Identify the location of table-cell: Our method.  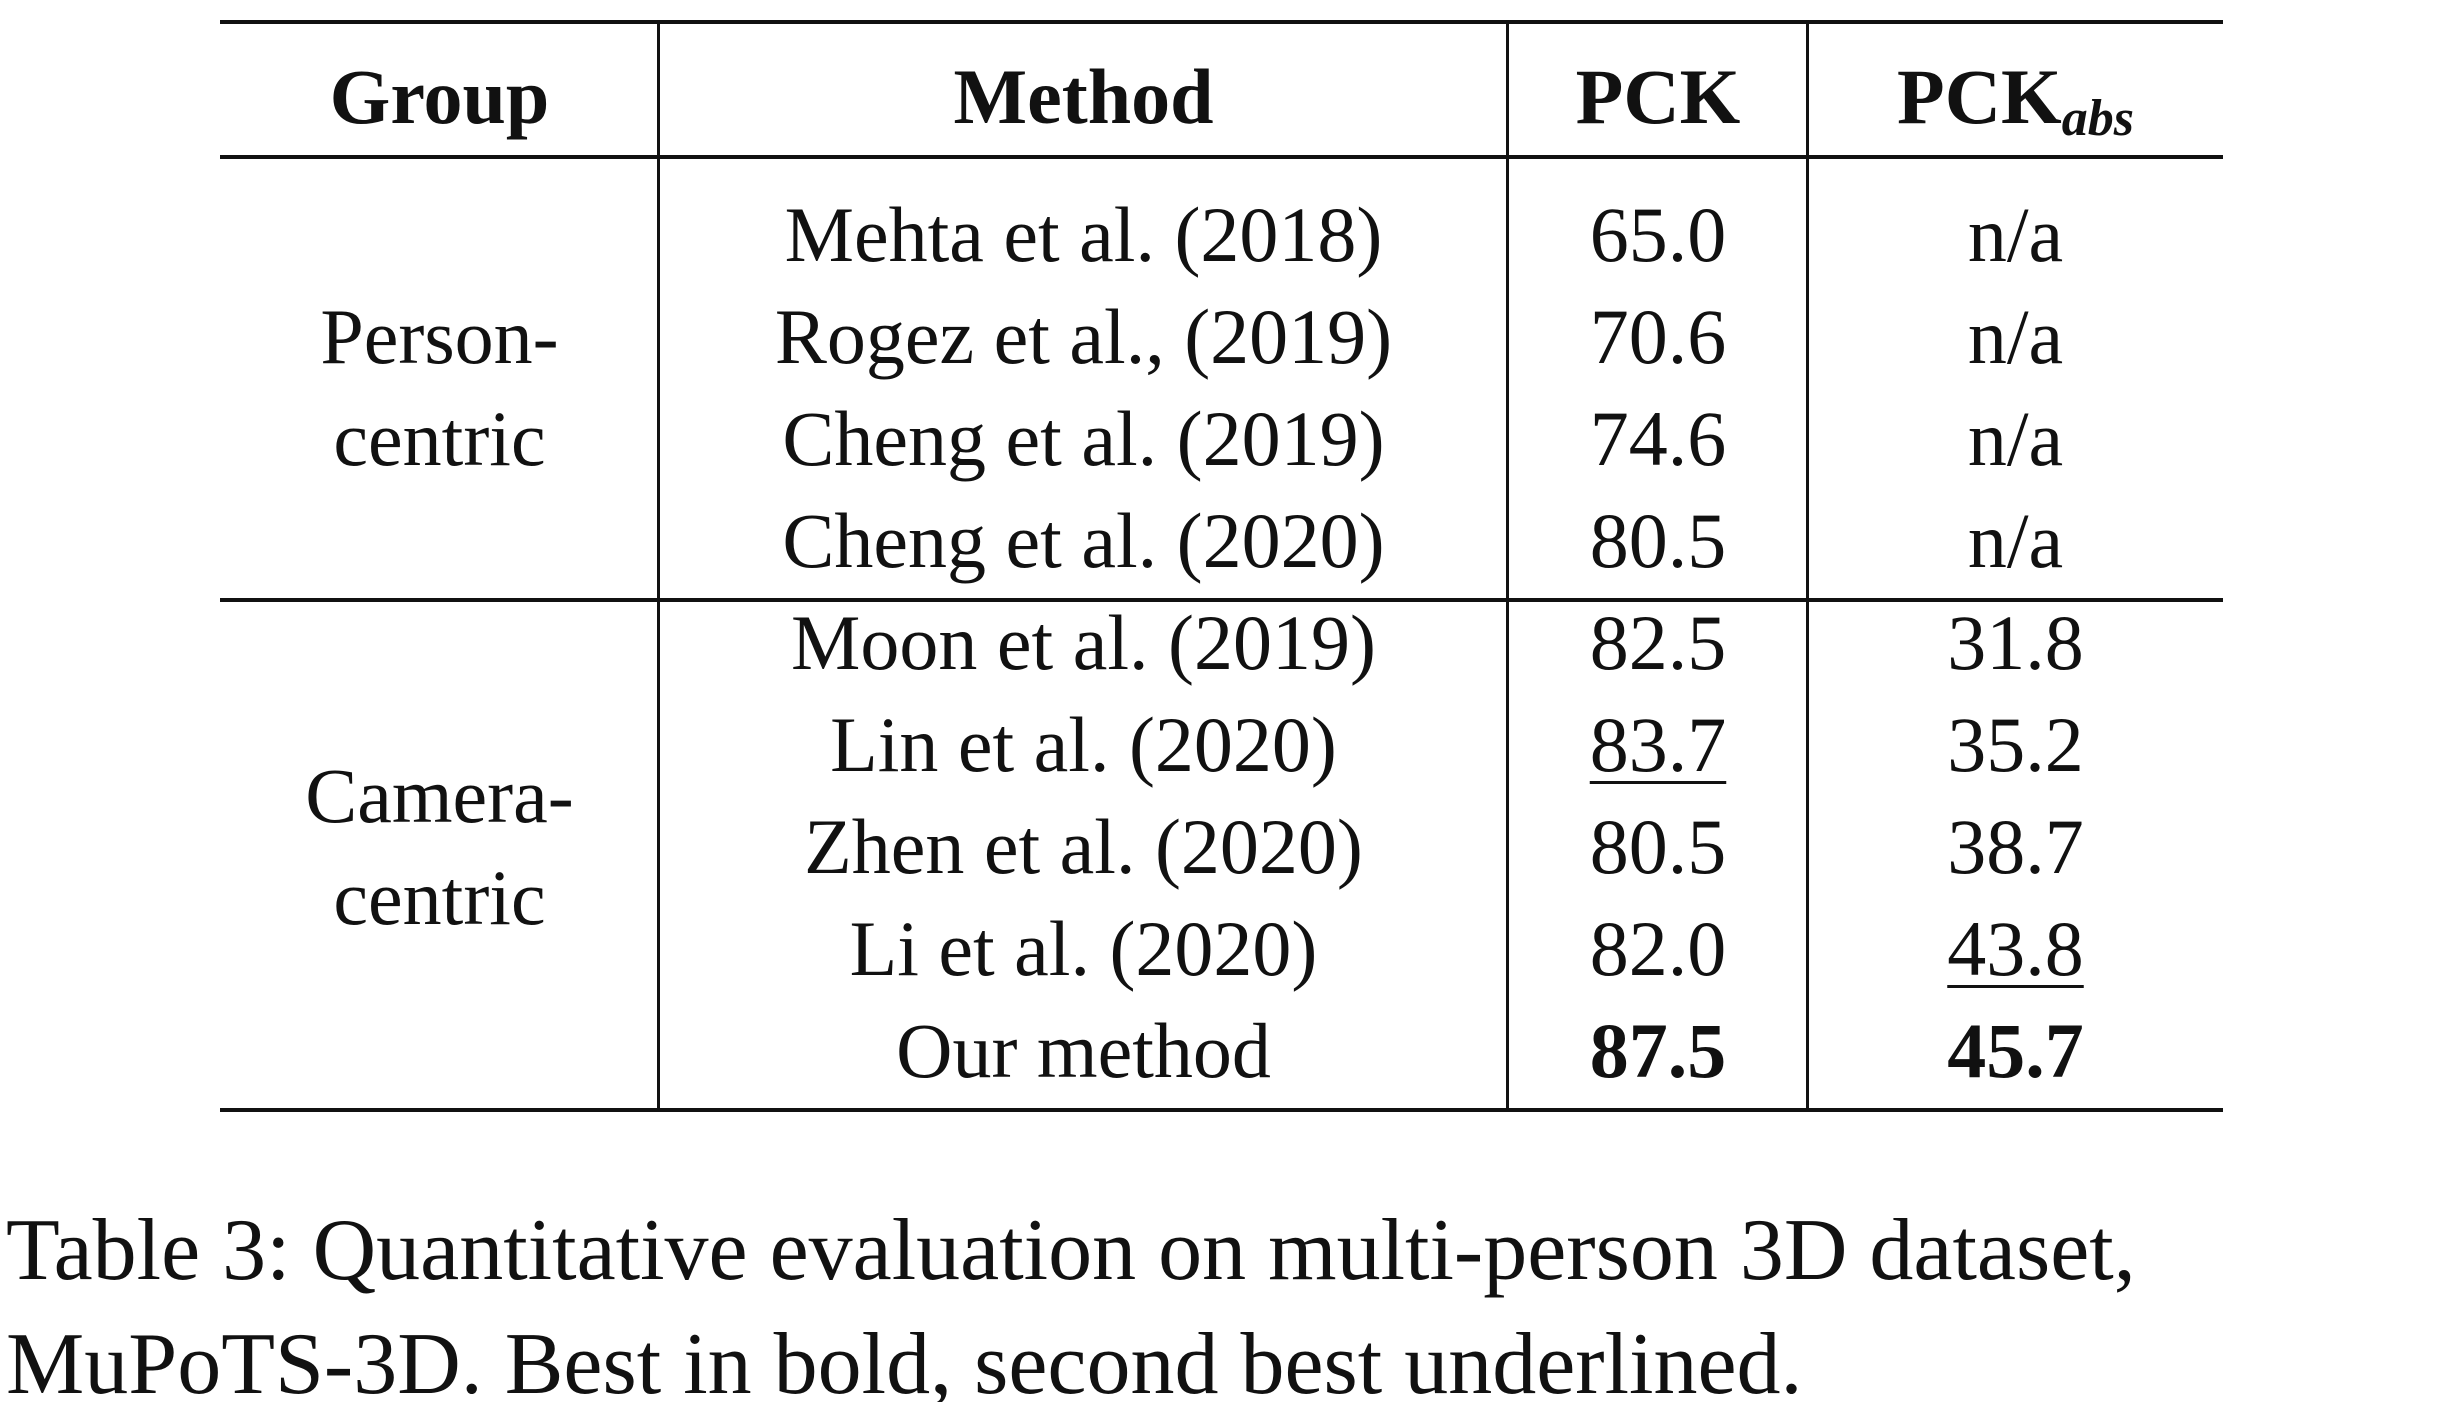
(1083, 1051).